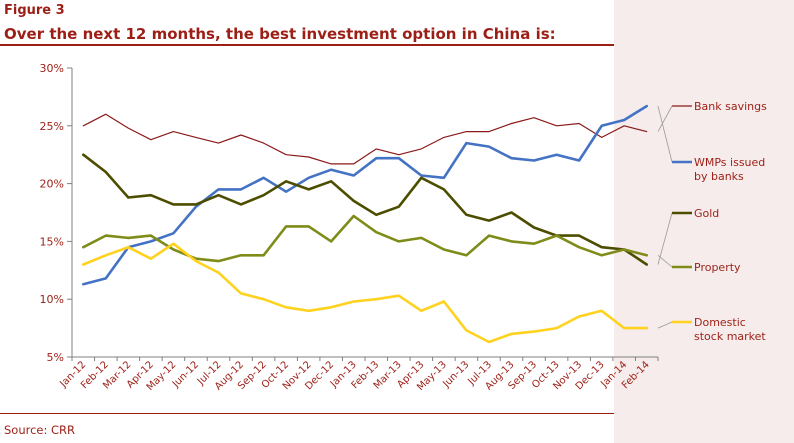  What do you see at coordinates (665, 261) in the screenshot?
I see `legend-connector-property` at bounding box center [665, 261].